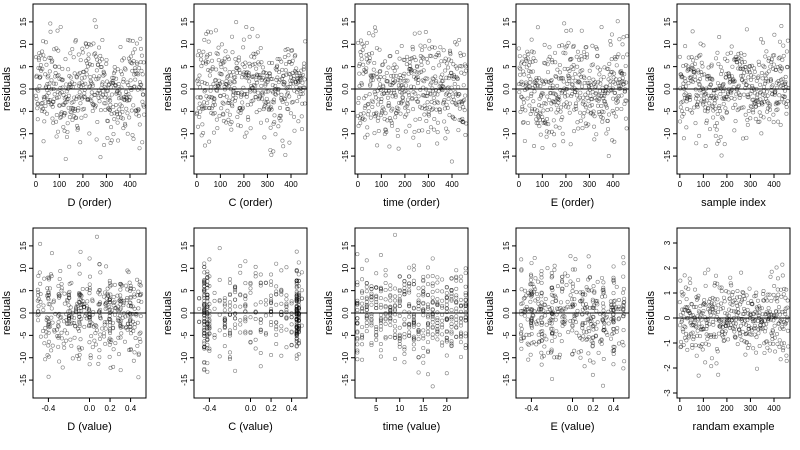 The height and width of the screenshot is (450, 800). Describe the element at coordinates (23, 380) in the screenshot. I see `y-tick-label: -15` at that location.